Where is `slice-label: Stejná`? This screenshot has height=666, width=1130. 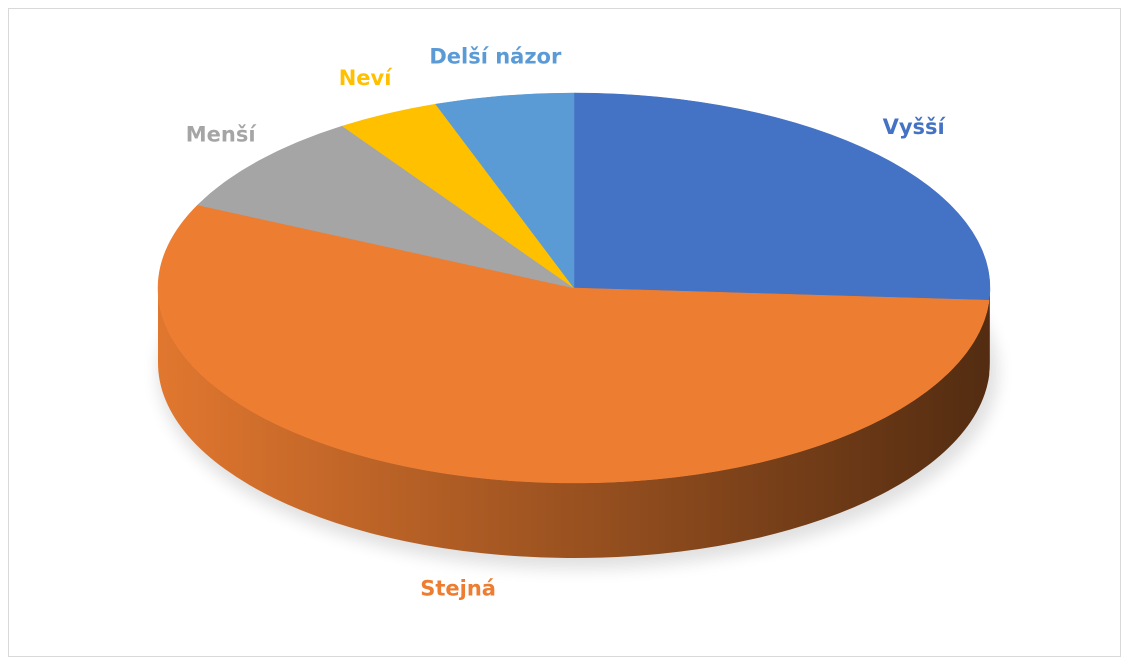 slice-label: Stejná is located at coordinates (458, 589).